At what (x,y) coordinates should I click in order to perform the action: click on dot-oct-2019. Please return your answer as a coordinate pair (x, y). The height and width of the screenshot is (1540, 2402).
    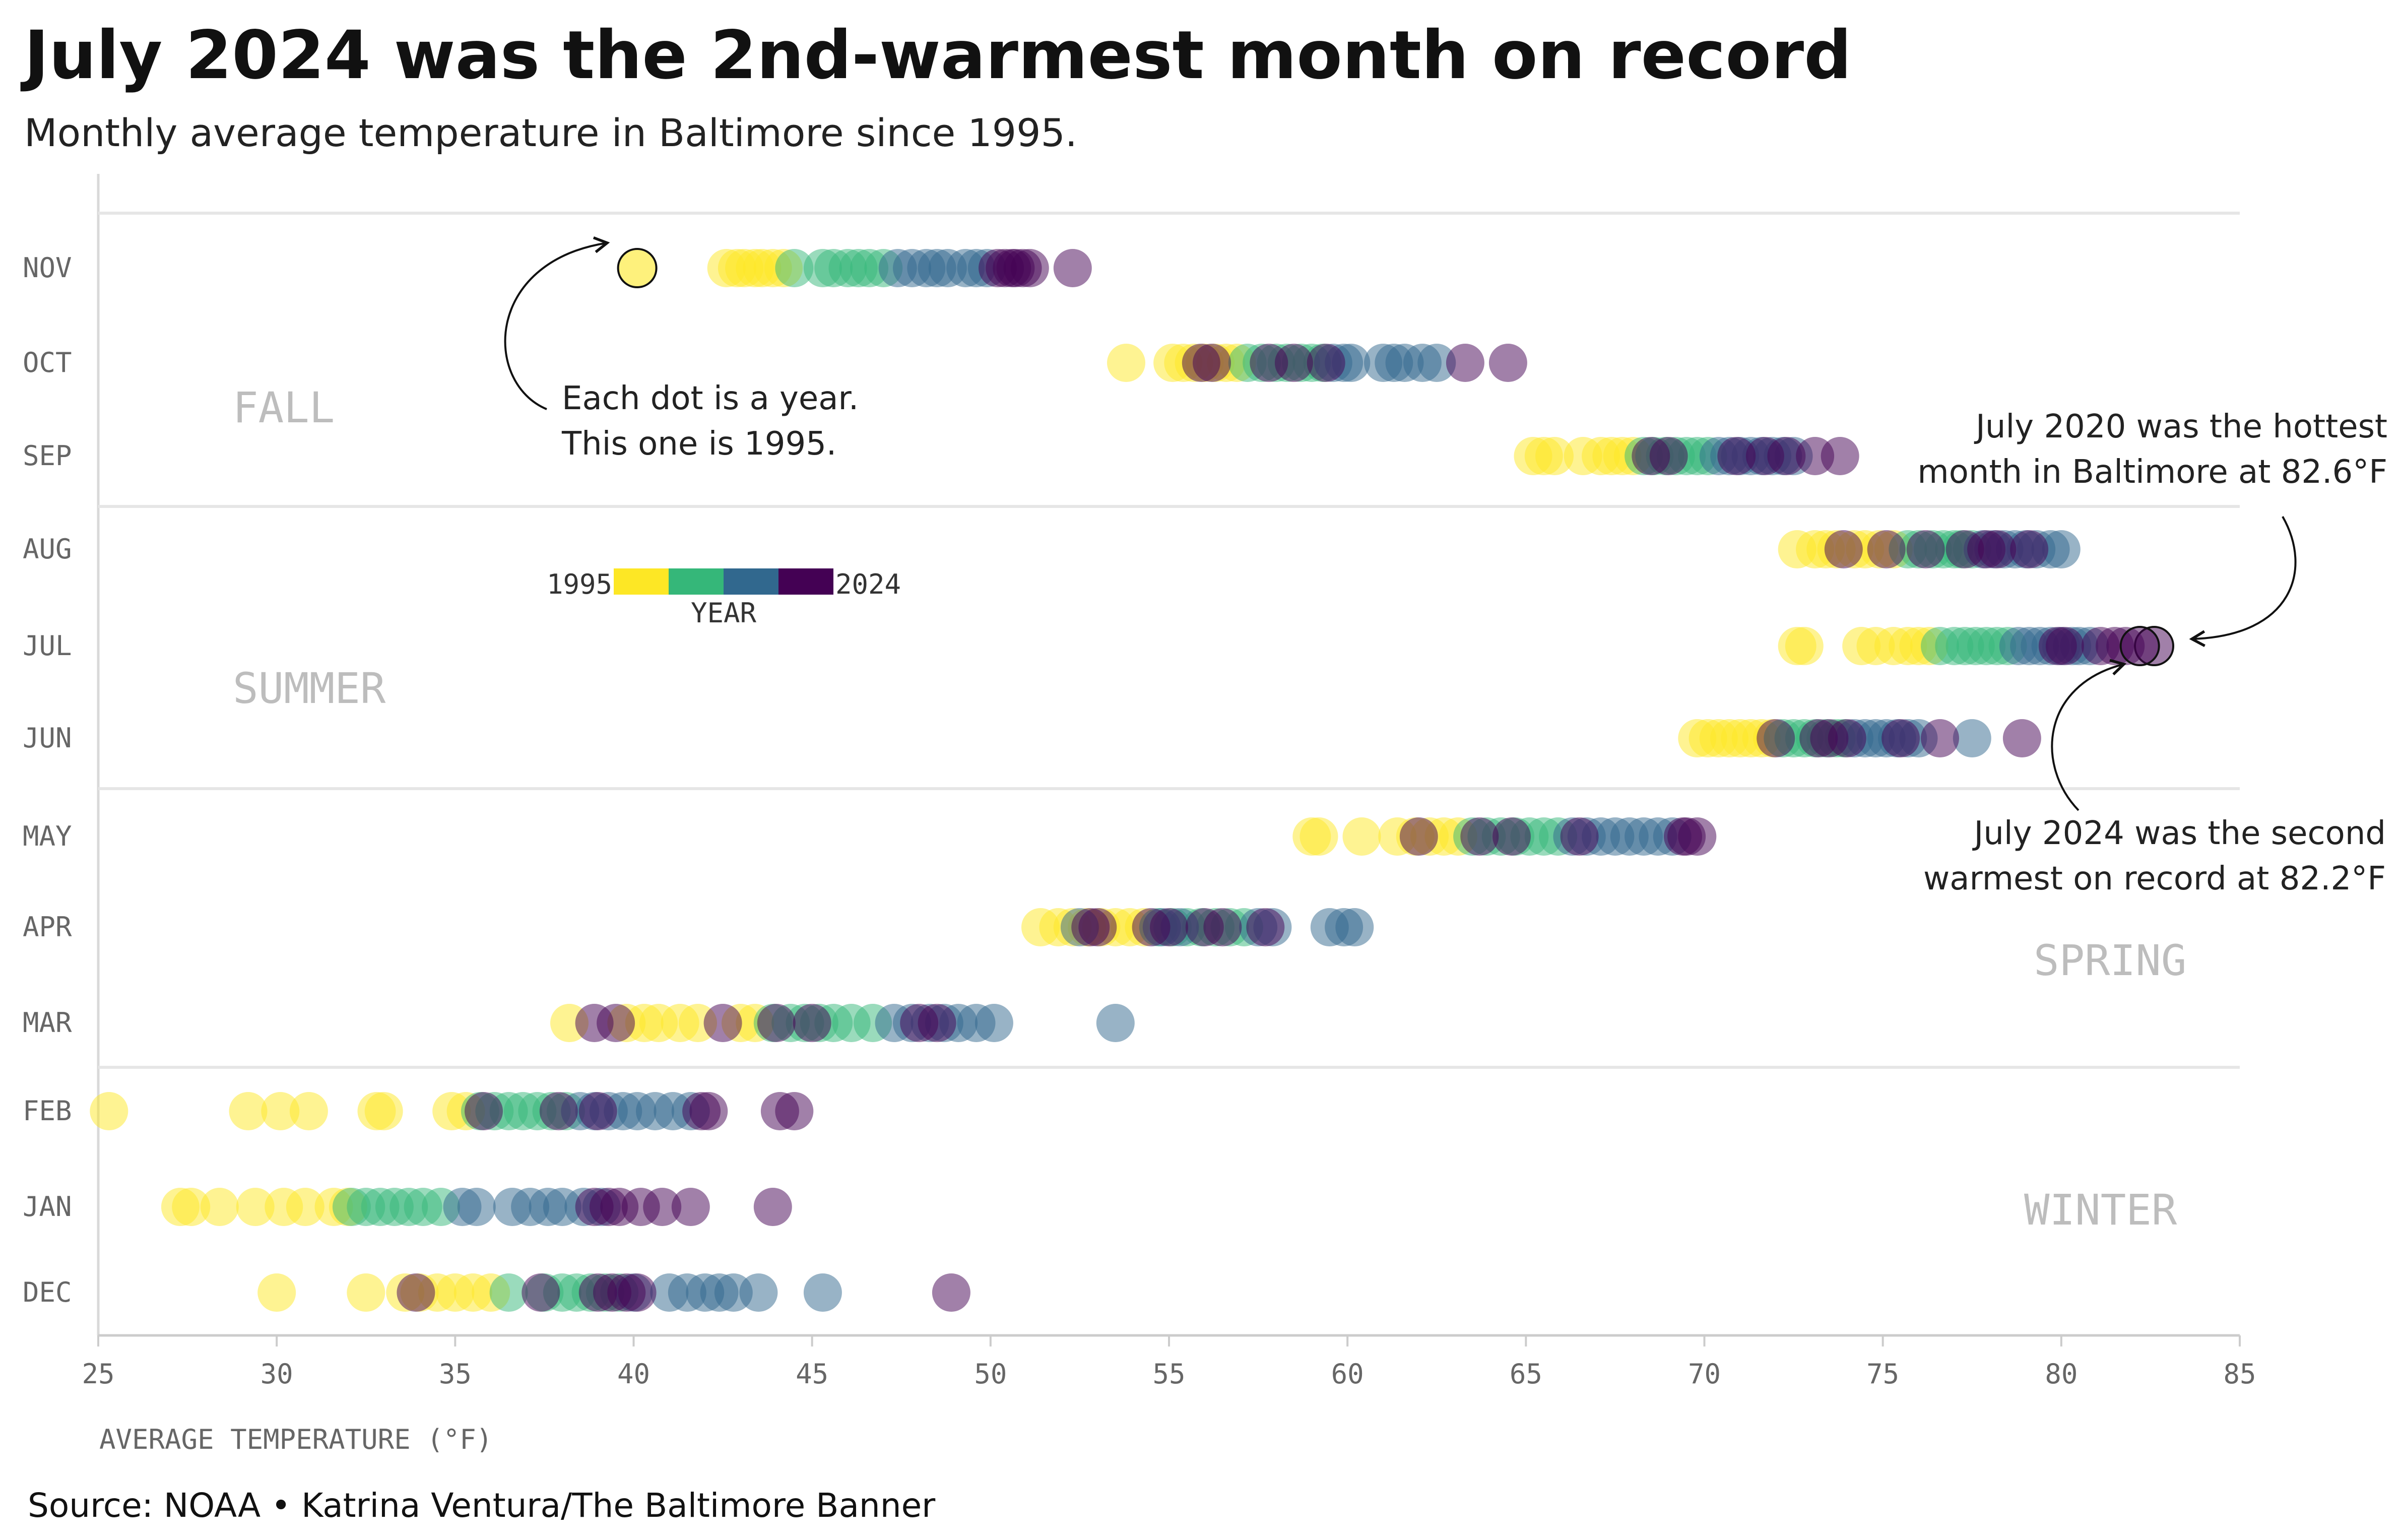
    Looking at the image, I should click on (1507, 363).